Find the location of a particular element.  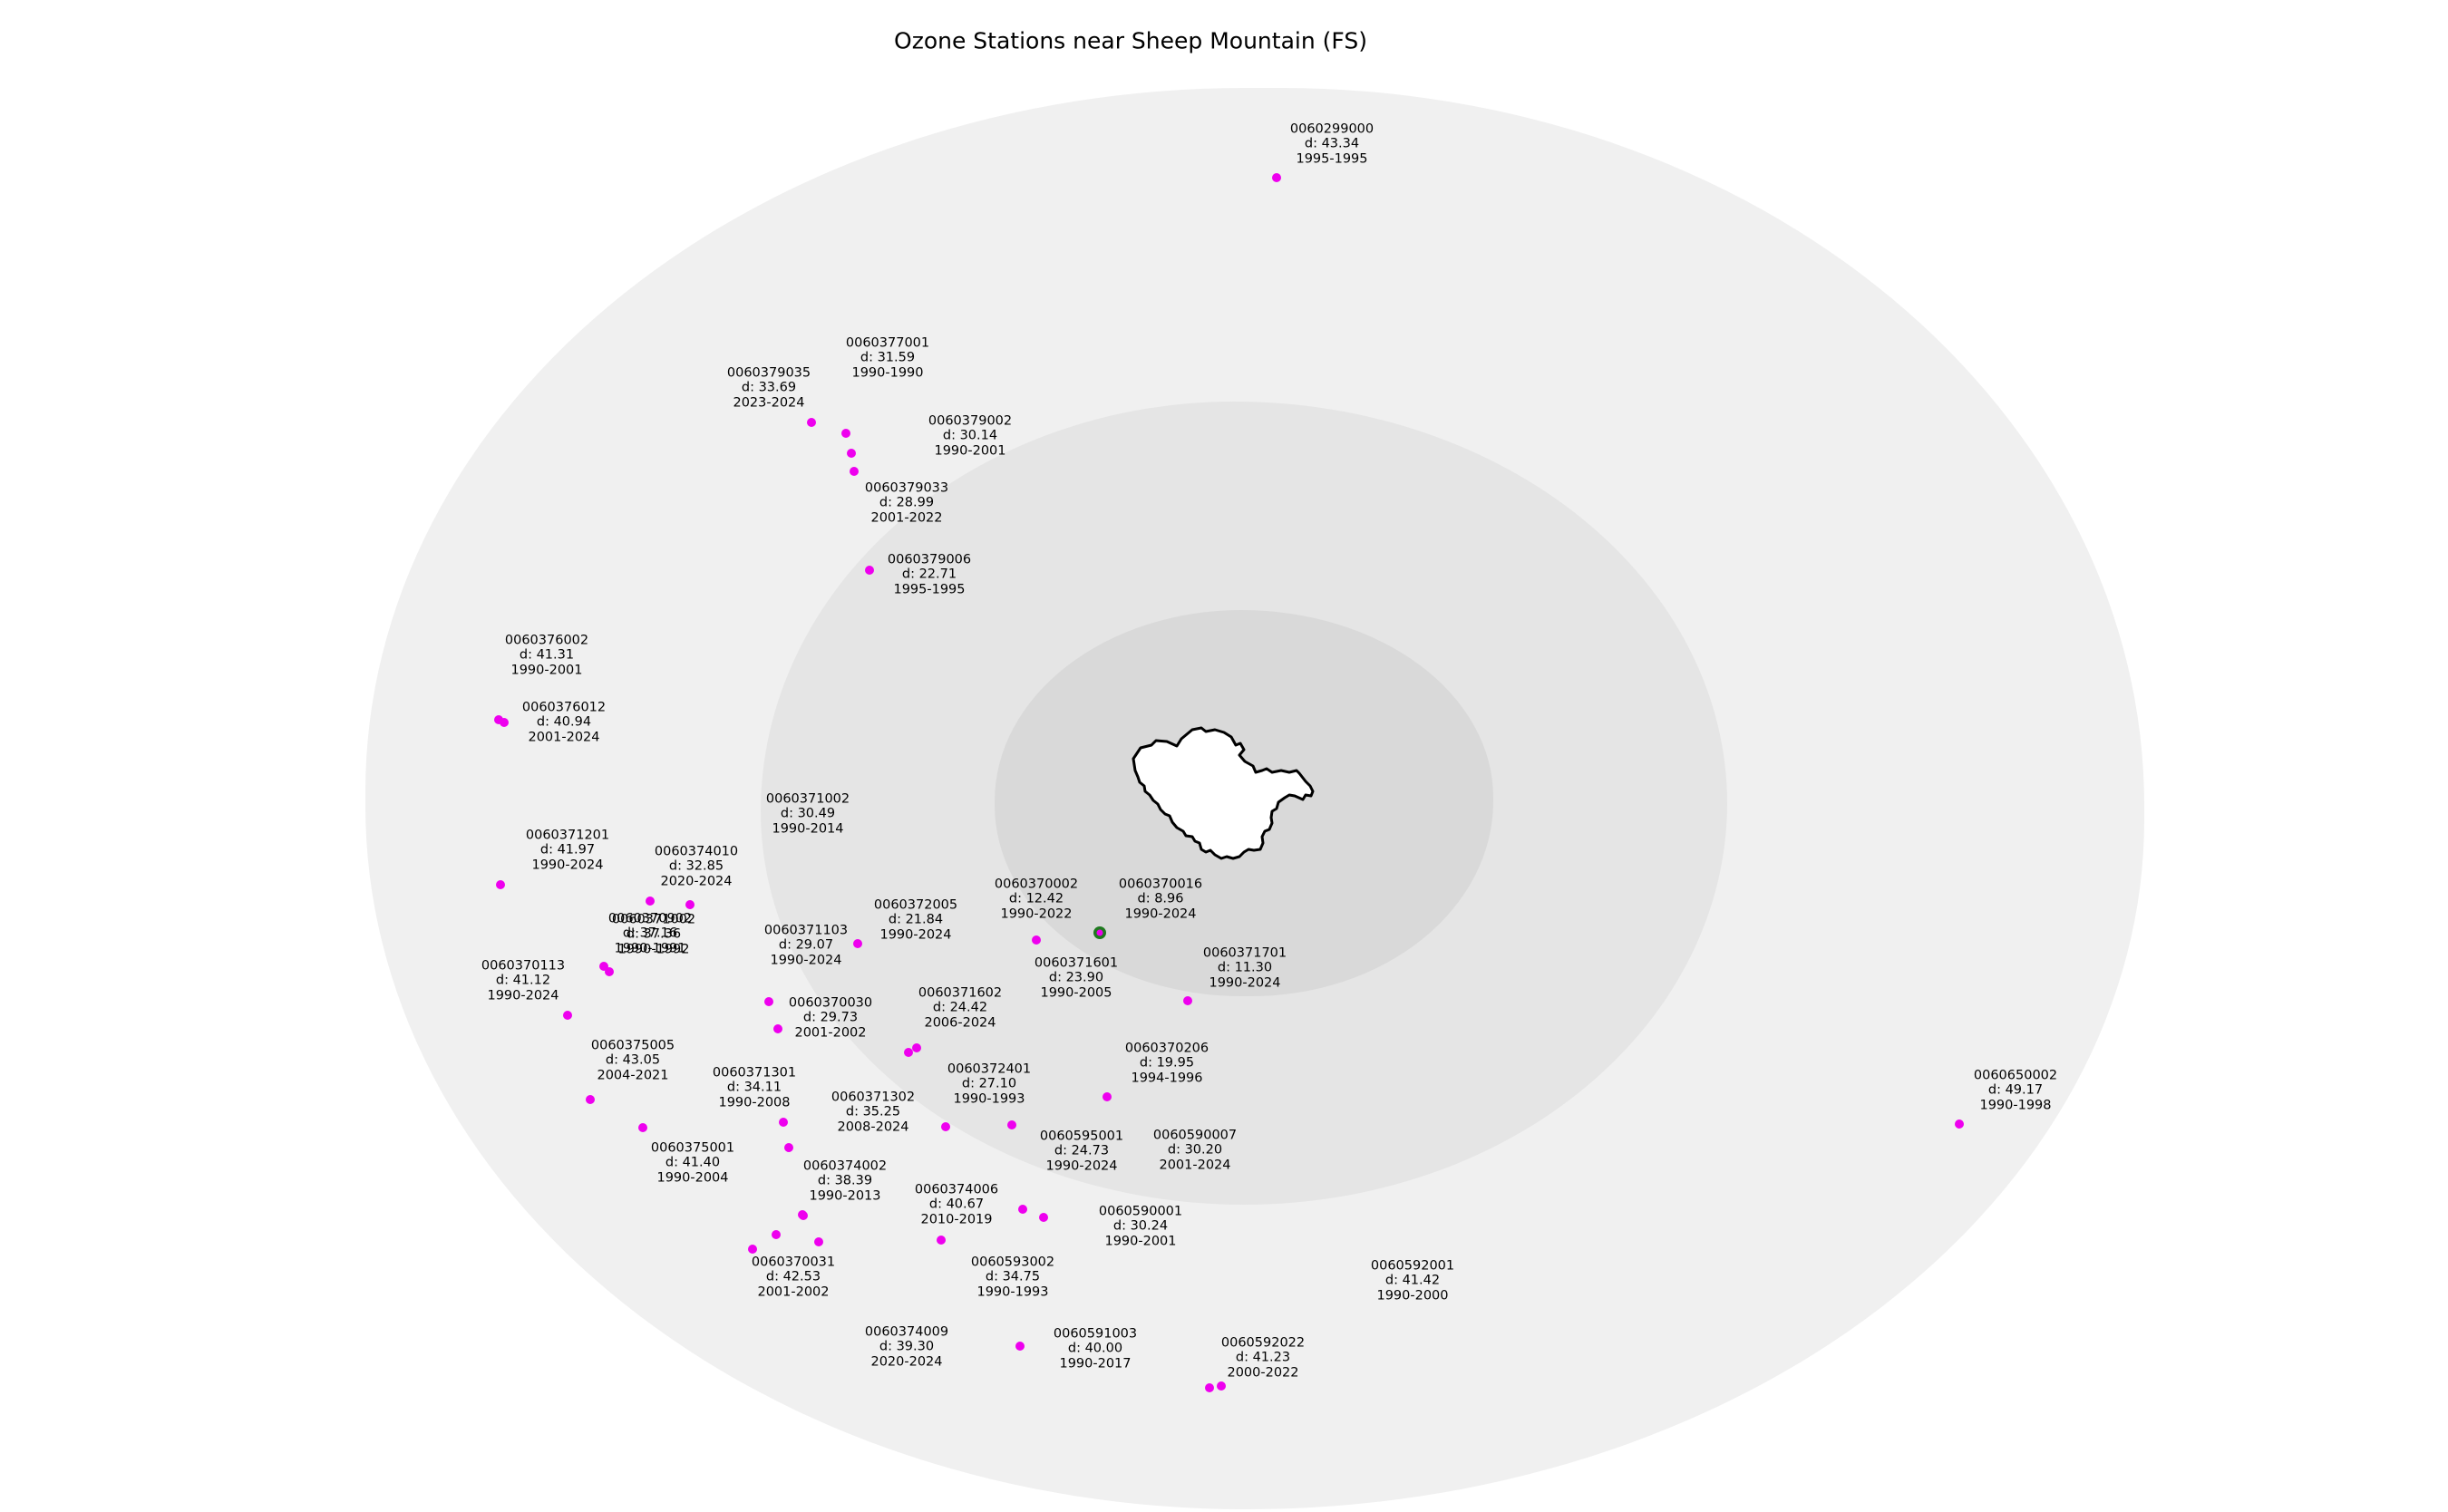

station-distance: d: 40.94 is located at coordinates (564, 722).